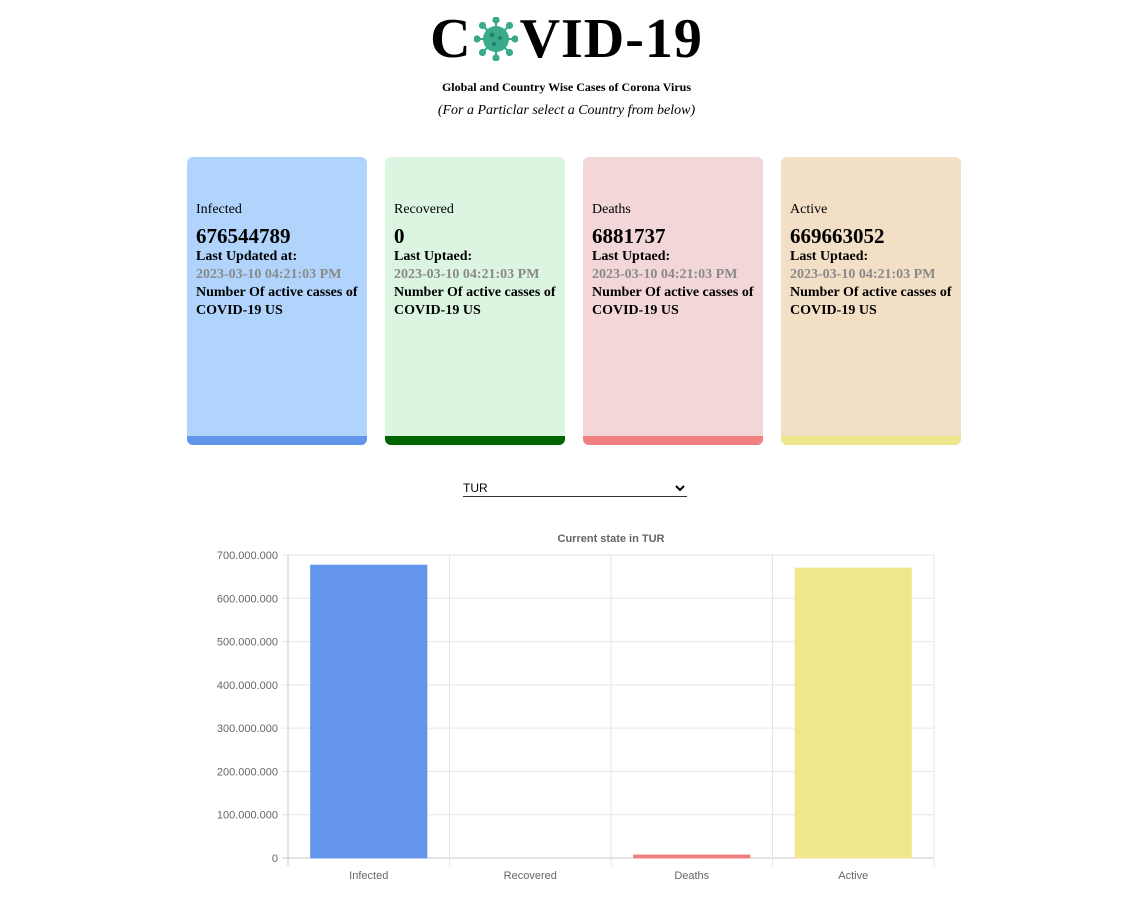  What do you see at coordinates (837, 236) in the screenshot?
I see `card-number: 669663052` at bounding box center [837, 236].